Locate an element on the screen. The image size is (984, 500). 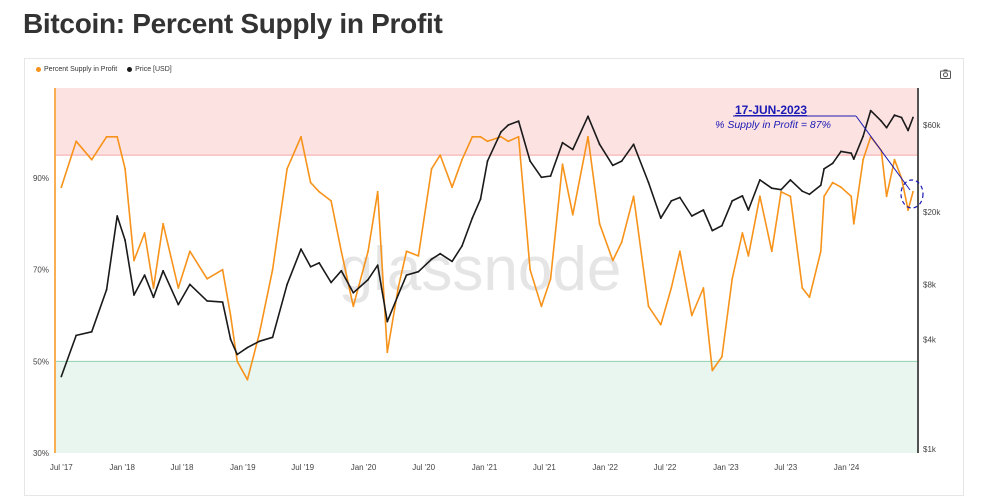
page-title: Bitcoin: Percent Supply in Profit is located at coordinates (233, 23).